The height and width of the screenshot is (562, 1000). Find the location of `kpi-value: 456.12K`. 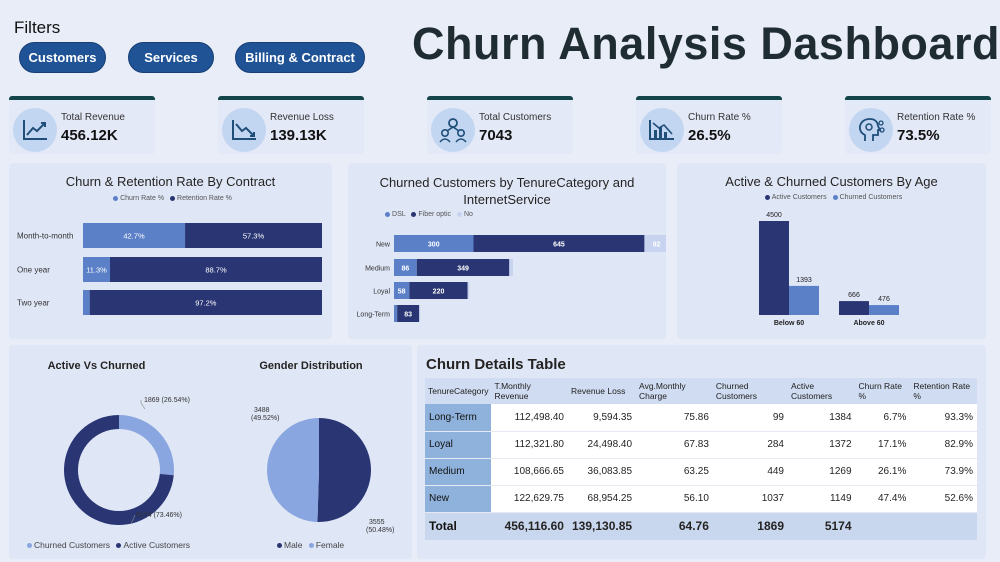

kpi-value: 456.12K is located at coordinates (89, 135).